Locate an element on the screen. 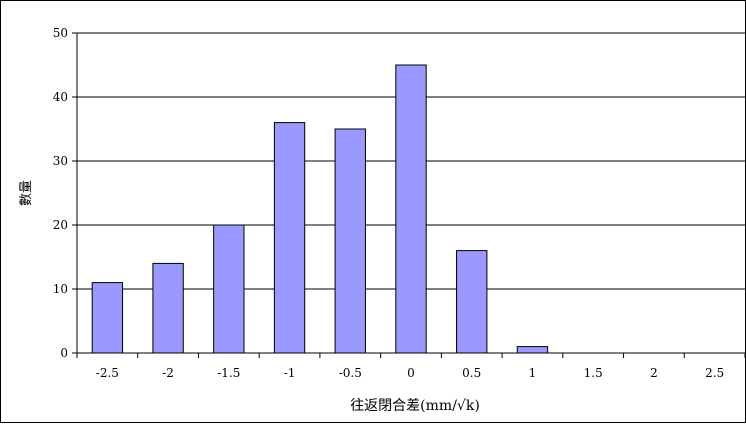 The width and height of the screenshot is (746, 427). x-tick-label: 1.5 is located at coordinates (593, 373).